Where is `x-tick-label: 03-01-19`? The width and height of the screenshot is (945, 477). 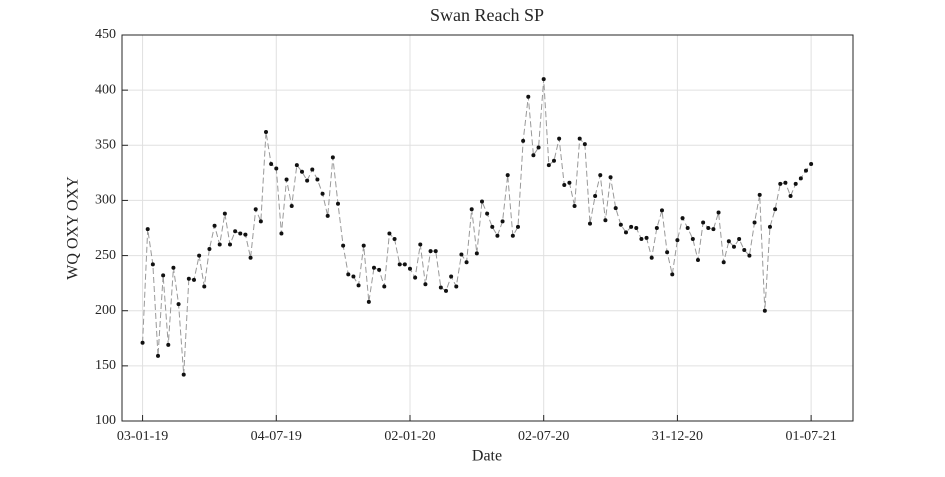 x-tick-label: 03-01-19 is located at coordinates (142, 436).